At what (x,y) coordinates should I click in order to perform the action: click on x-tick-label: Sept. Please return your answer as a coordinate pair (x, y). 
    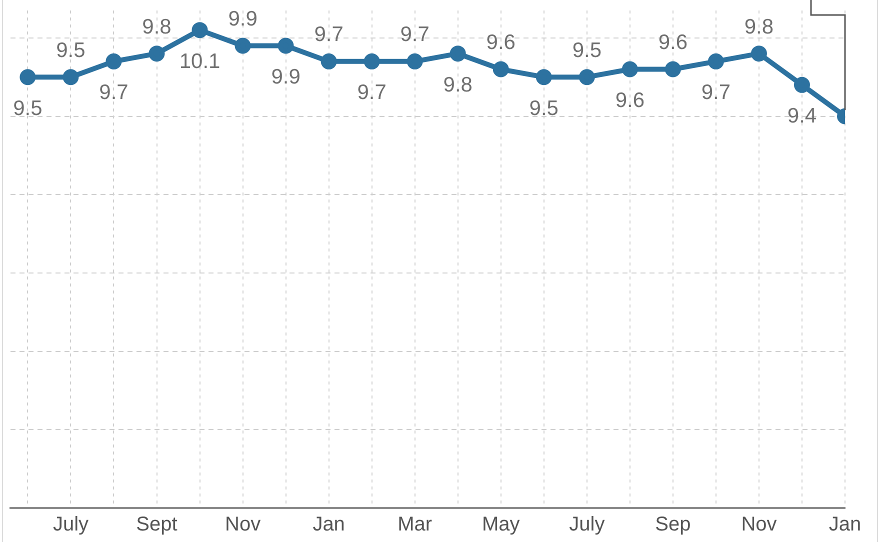
    Looking at the image, I should click on (157, 525).